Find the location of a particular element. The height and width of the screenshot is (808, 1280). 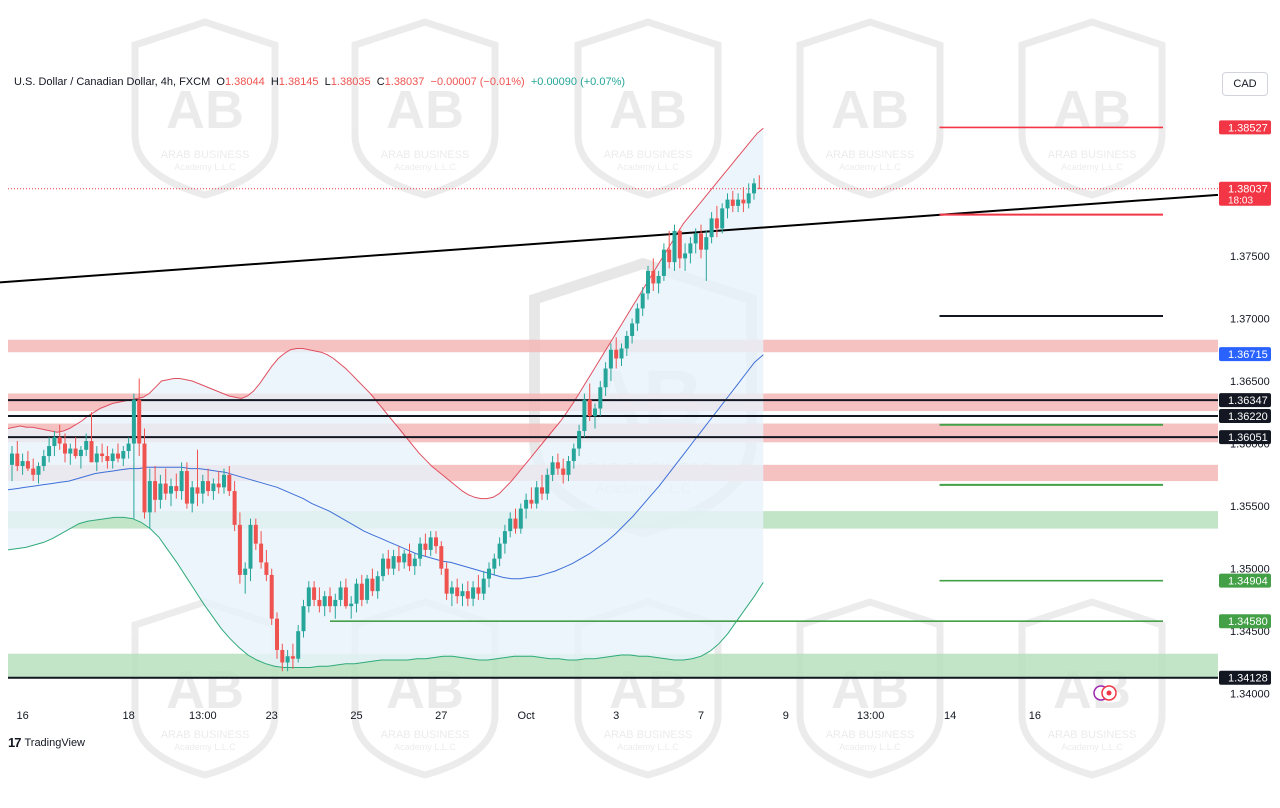

tradingview-logo: 17 TradingView is located at coordinates (46, 742).